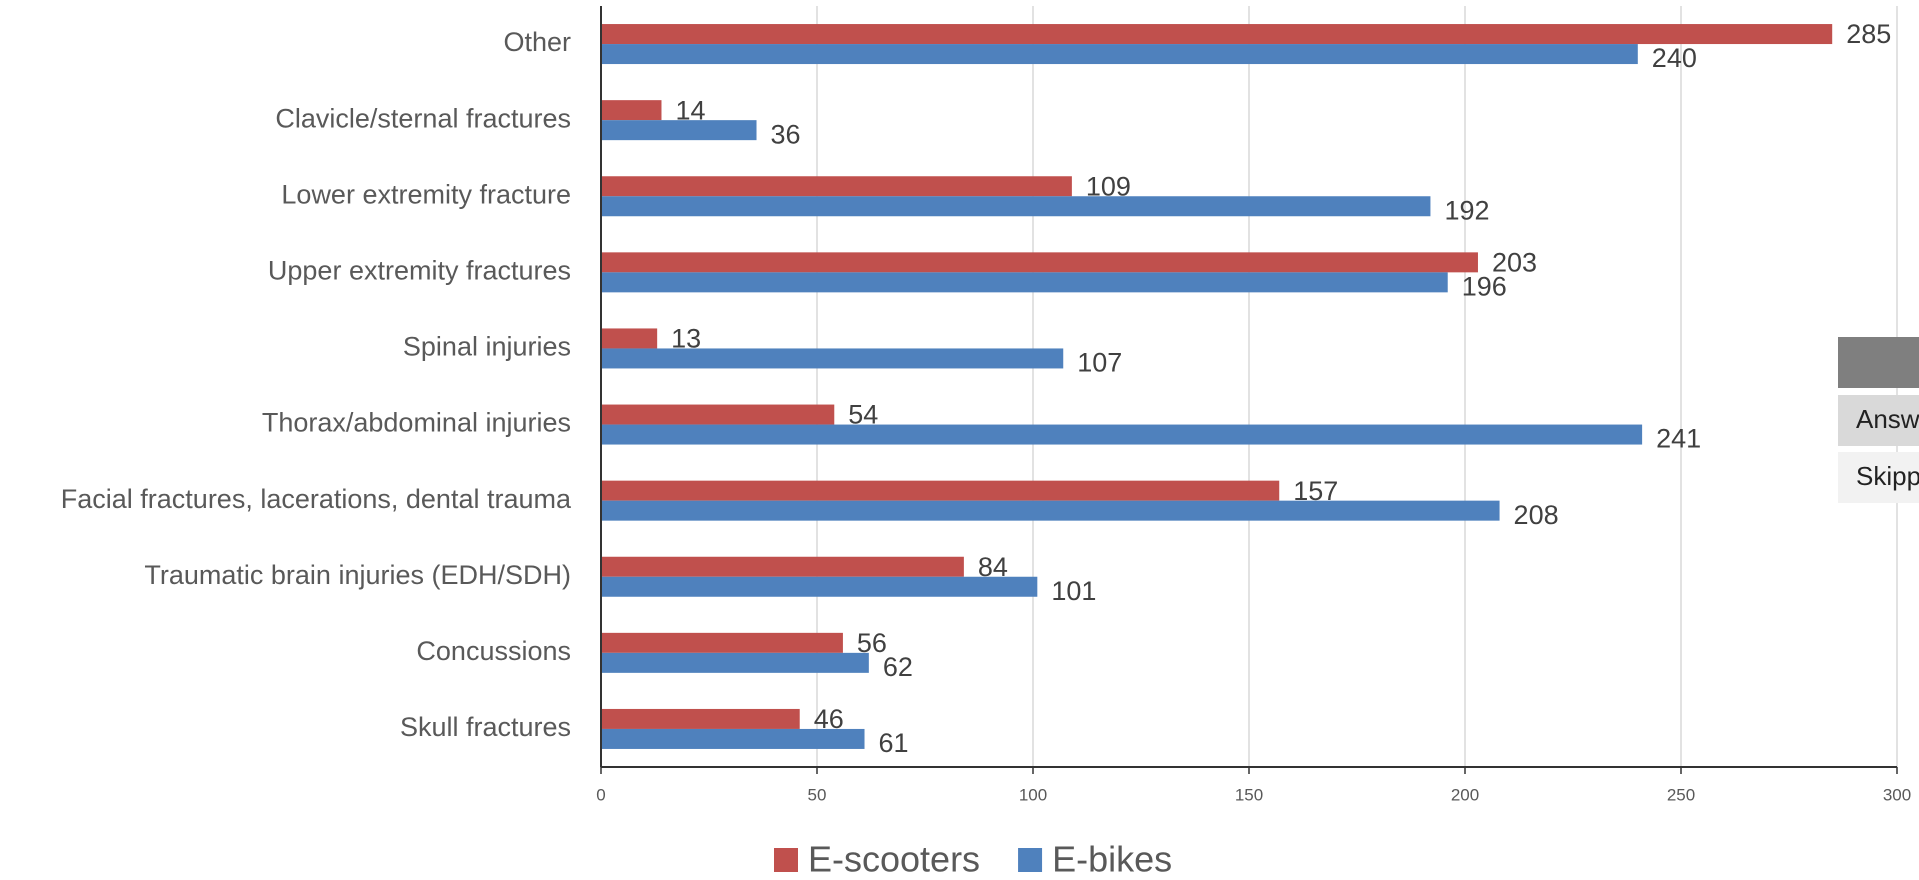 The image size is (1919, 880). What do you see at coordinates (419, 270) in the screenshot?
I see `y-tick-label: Upper extremity fractures` at bounding box center [419, 270].